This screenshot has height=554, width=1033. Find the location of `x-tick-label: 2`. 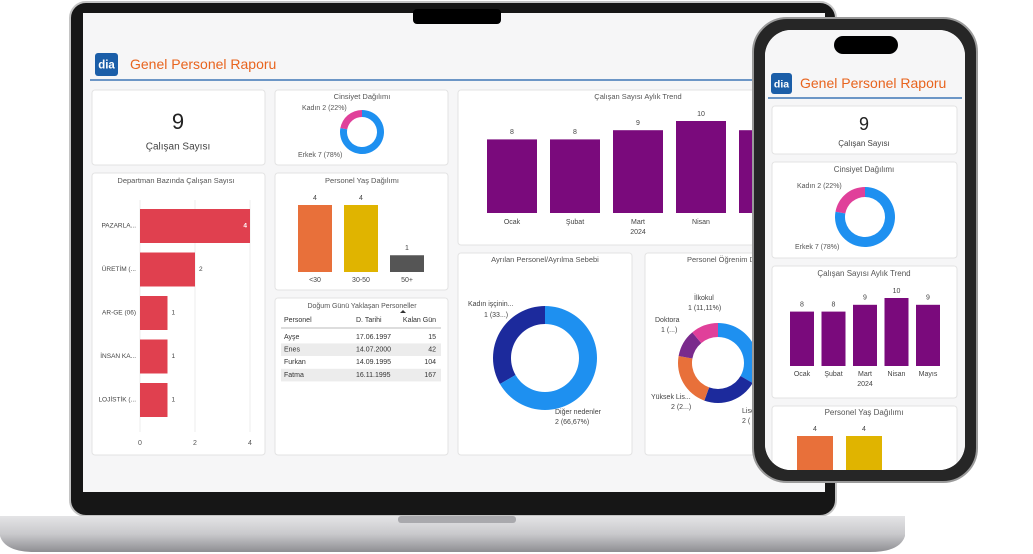

x-tick-label: 2 is located at coordinates (195, 443).